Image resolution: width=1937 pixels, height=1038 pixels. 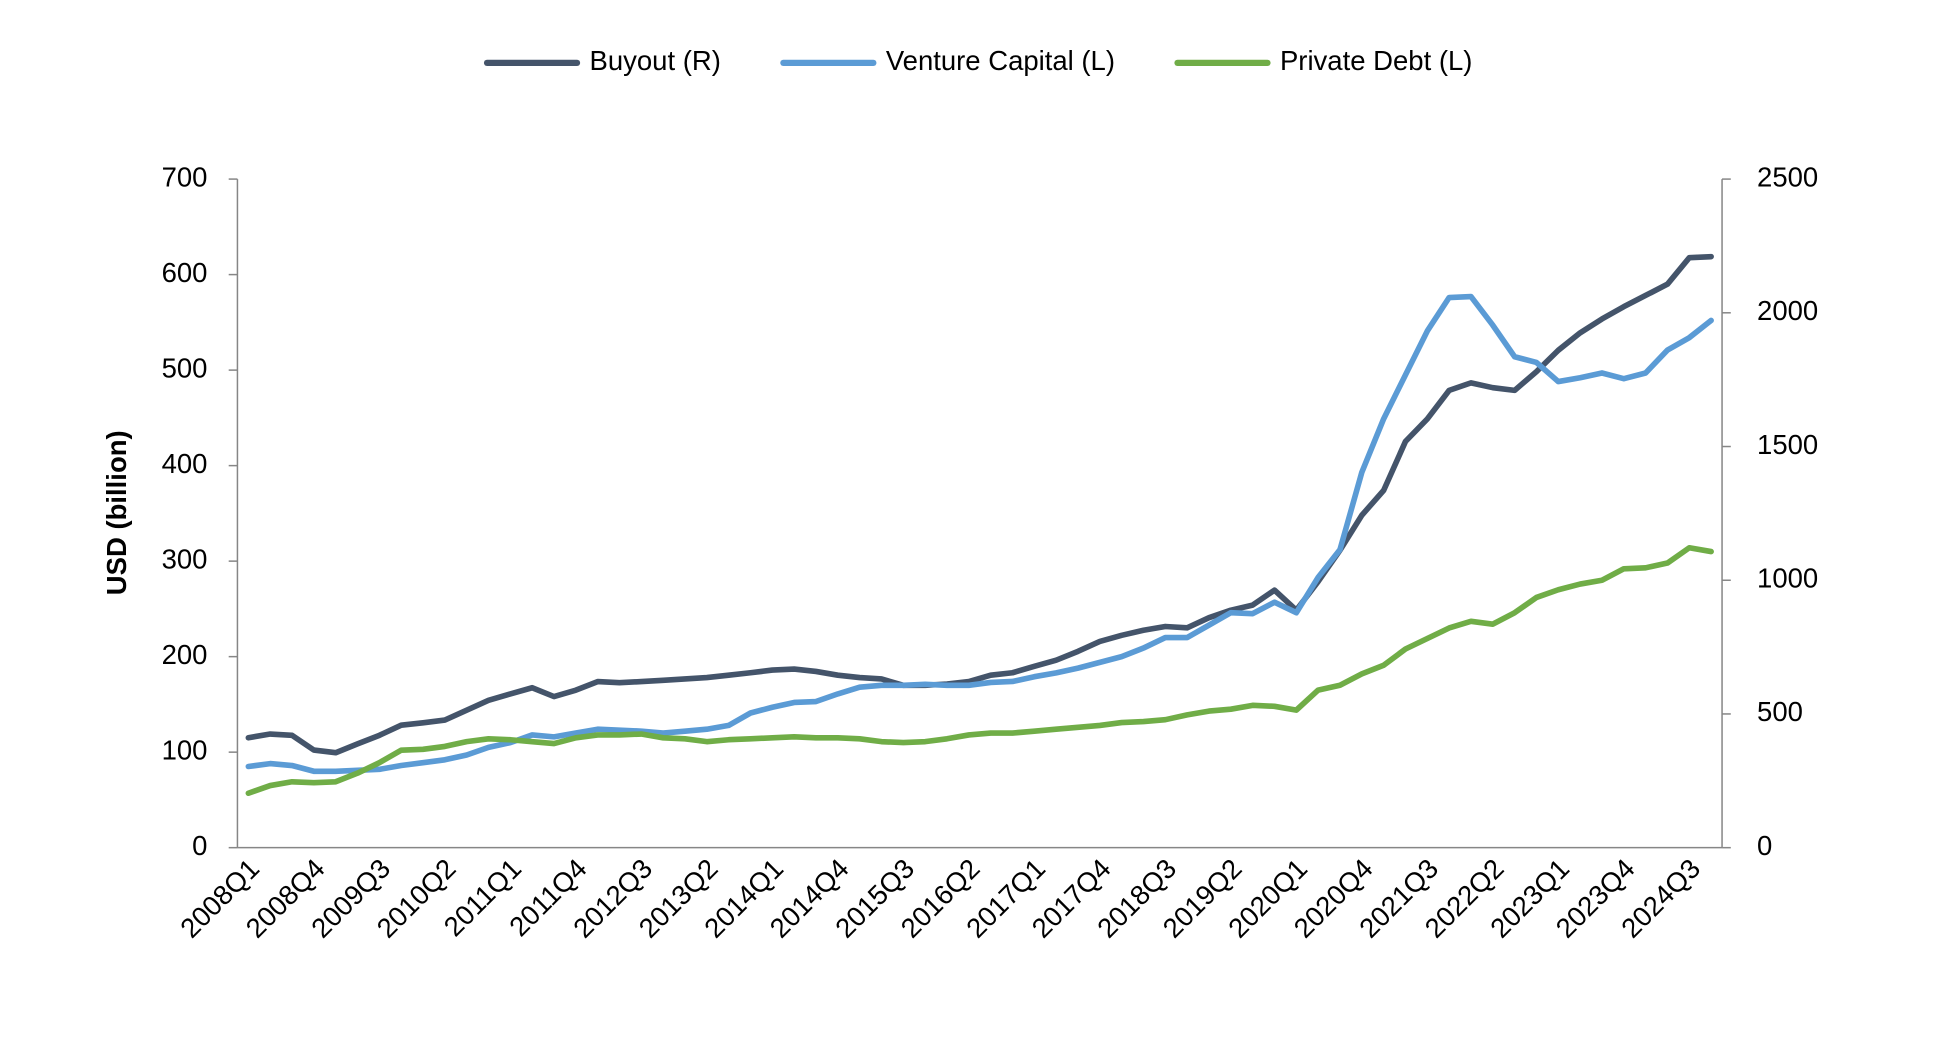 I want to click on y2-tick-label: 2500, so click(x=1787, y=176).